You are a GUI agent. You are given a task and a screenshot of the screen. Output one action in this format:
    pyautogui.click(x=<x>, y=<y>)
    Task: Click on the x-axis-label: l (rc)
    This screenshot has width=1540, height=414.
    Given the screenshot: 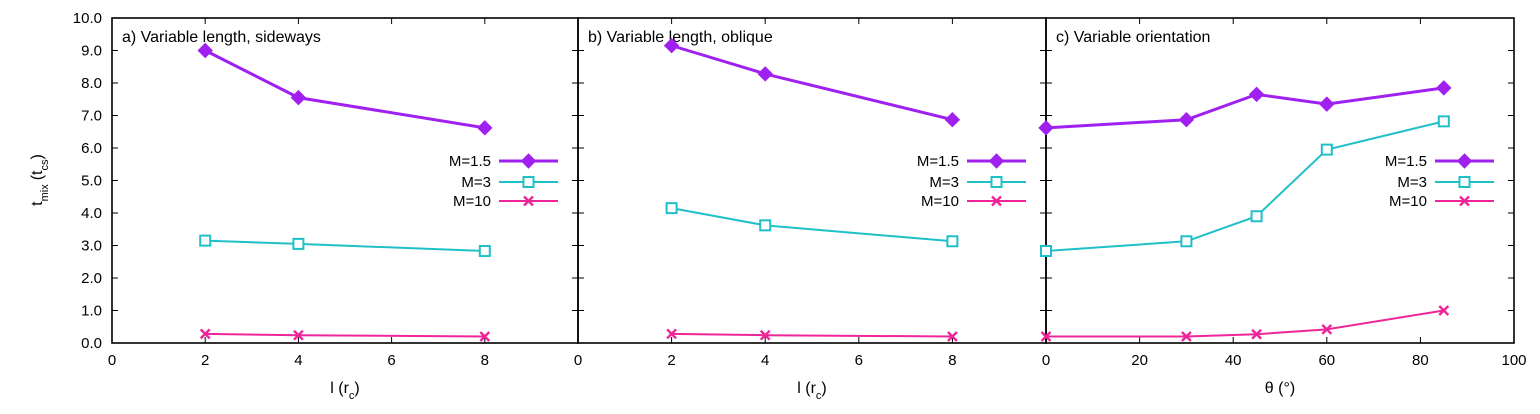 What is the action you would take?
    pyautogui.click(x=811, y=391)
    